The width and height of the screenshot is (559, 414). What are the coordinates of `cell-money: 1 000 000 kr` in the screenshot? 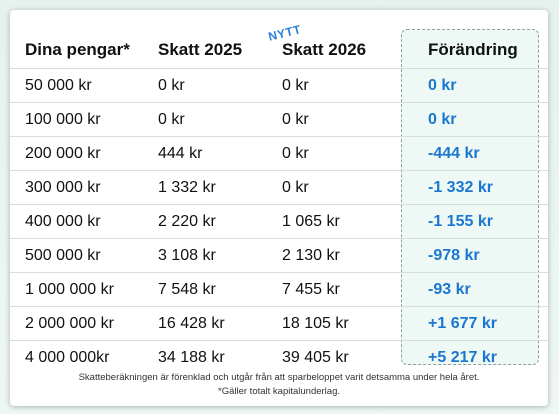 It's located at (69, 289).